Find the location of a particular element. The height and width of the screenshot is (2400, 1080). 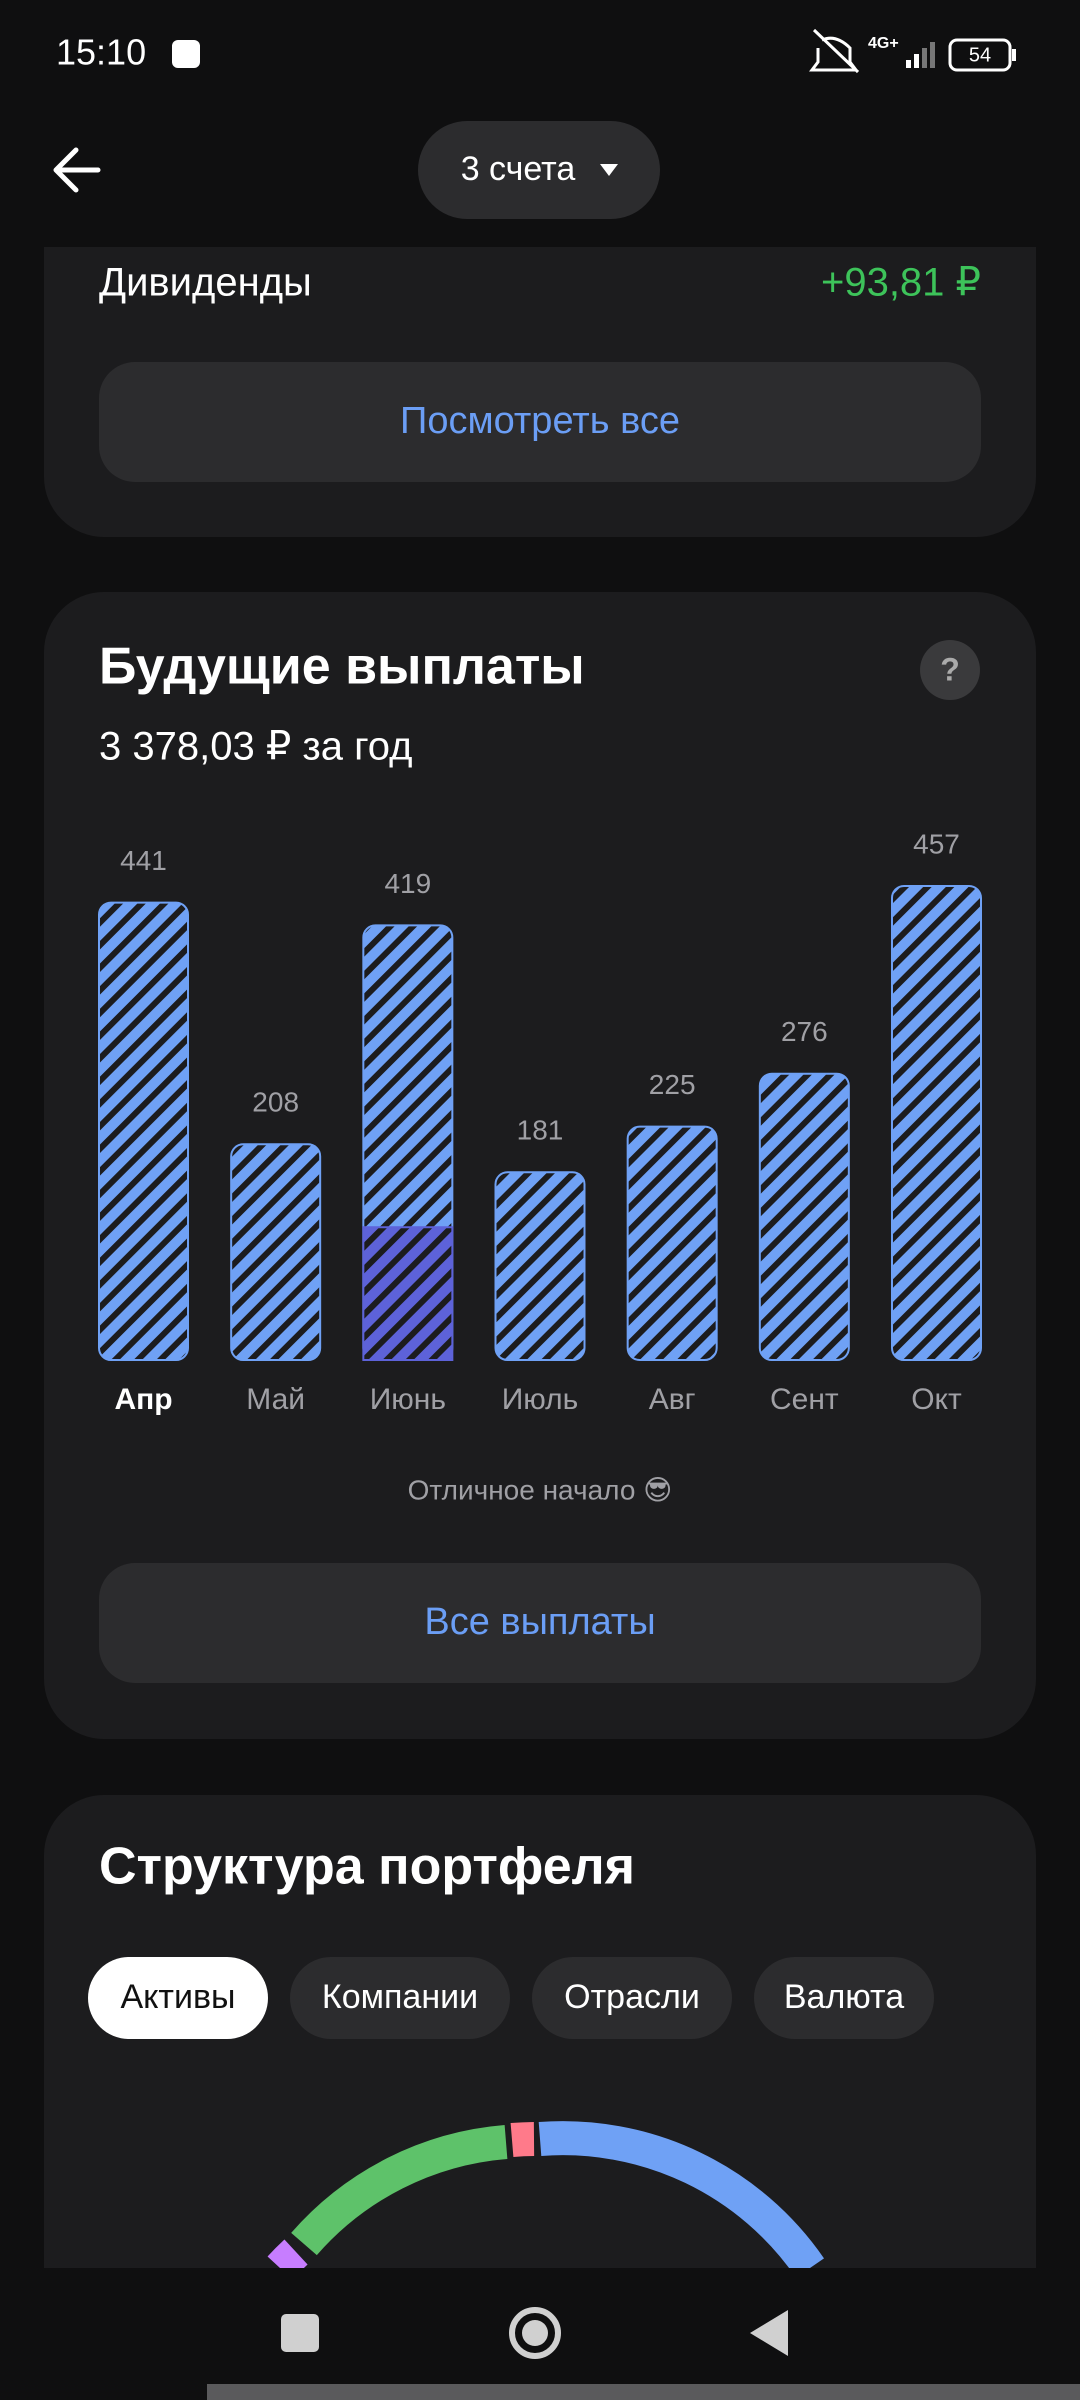

x-tick-label: Апр is located at coordinates (143, 1399).